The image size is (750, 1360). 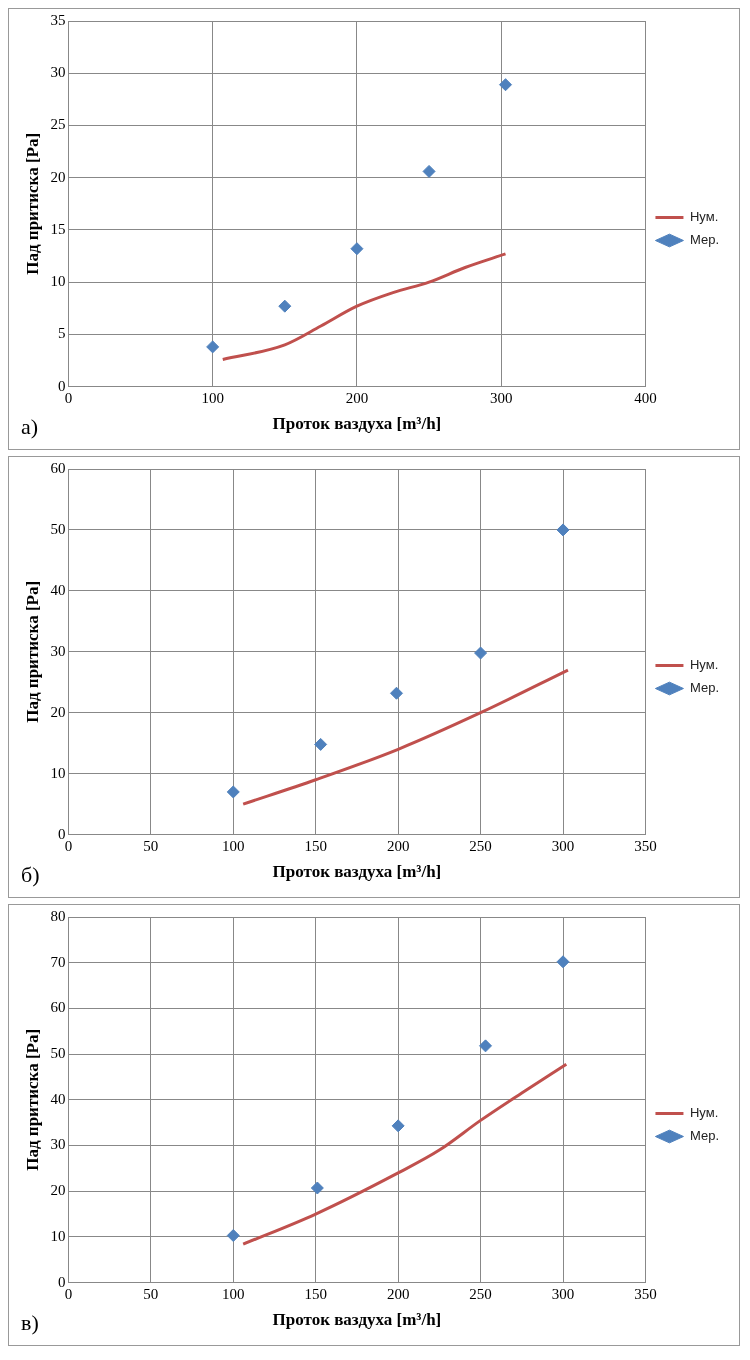 What do you see at coordinates (30, 426) in the screenshot?
I see `text: а)` at bounding box center [30, 426].